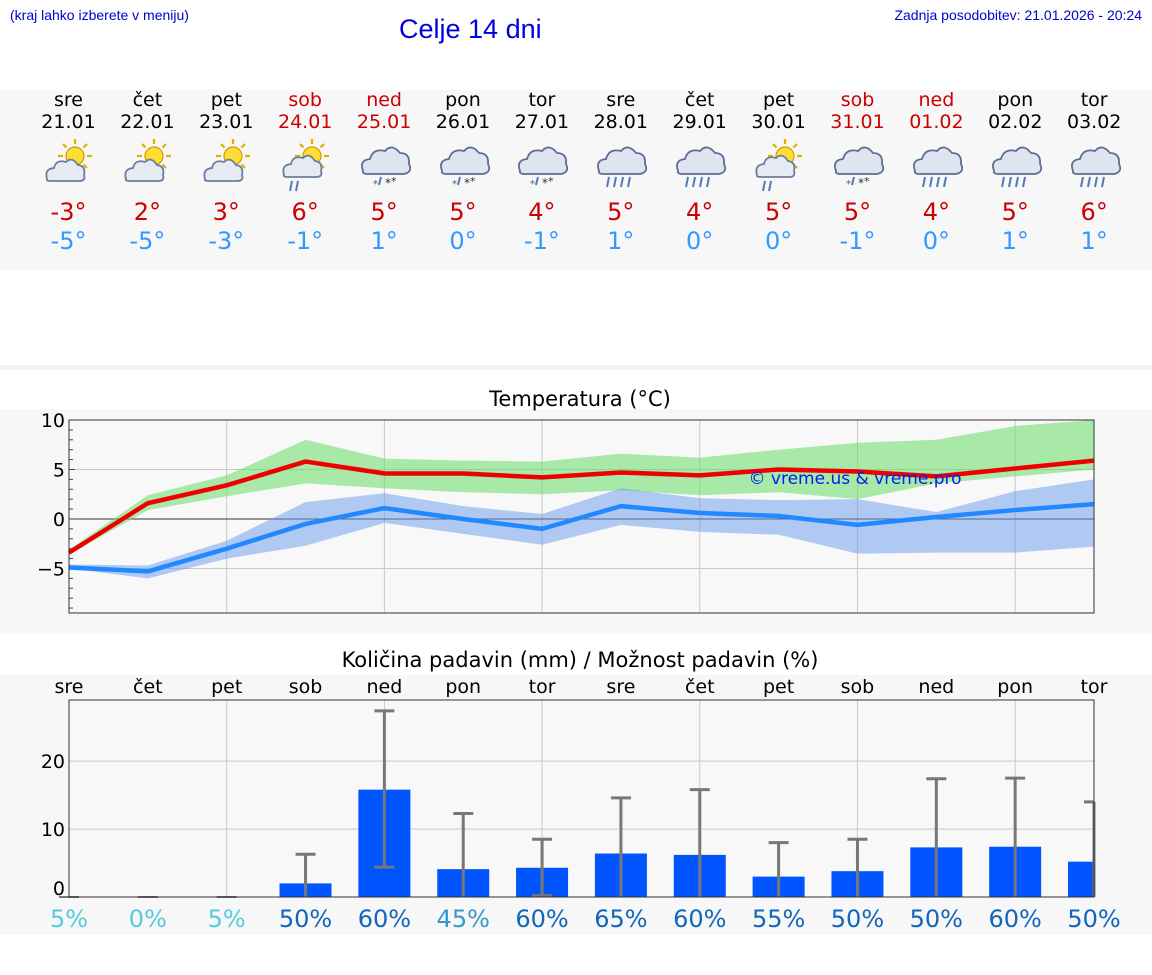 The width and height of the screenshot is (1152, 975). What do you see at coordinates (305, 122) in the screenshot?
I see `day-date: 24.01` at bounding box center [305, 122].